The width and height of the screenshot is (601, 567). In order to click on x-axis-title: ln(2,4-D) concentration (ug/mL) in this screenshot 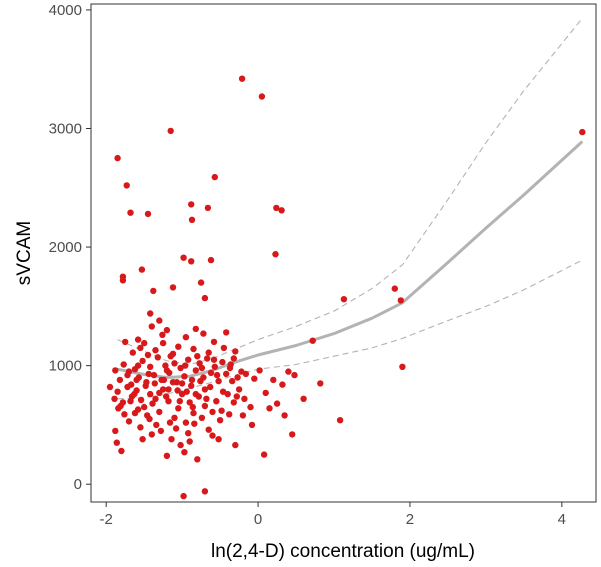, I will do `click(343, 551)`.